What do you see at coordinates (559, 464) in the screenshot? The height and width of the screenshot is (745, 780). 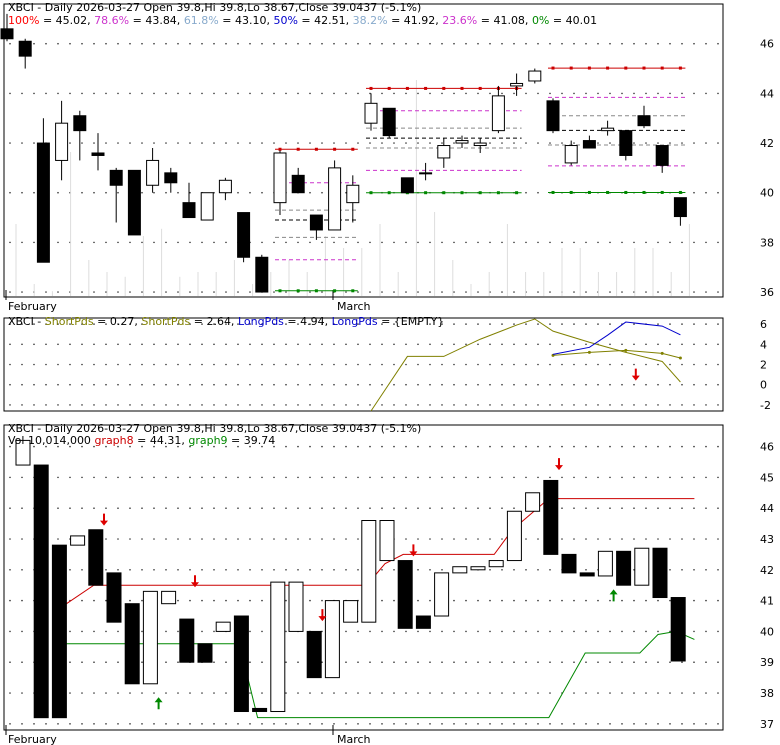 I see `signal-arrow-down` at bounding box center [559, 464].